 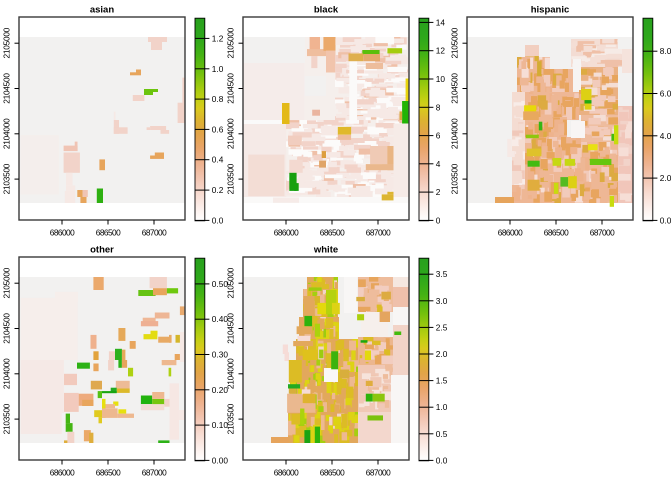 What do you see at coordinates (220, 425) in the screenshot?
I see `svg-text: 0.10` at bounding box center [220, 425].